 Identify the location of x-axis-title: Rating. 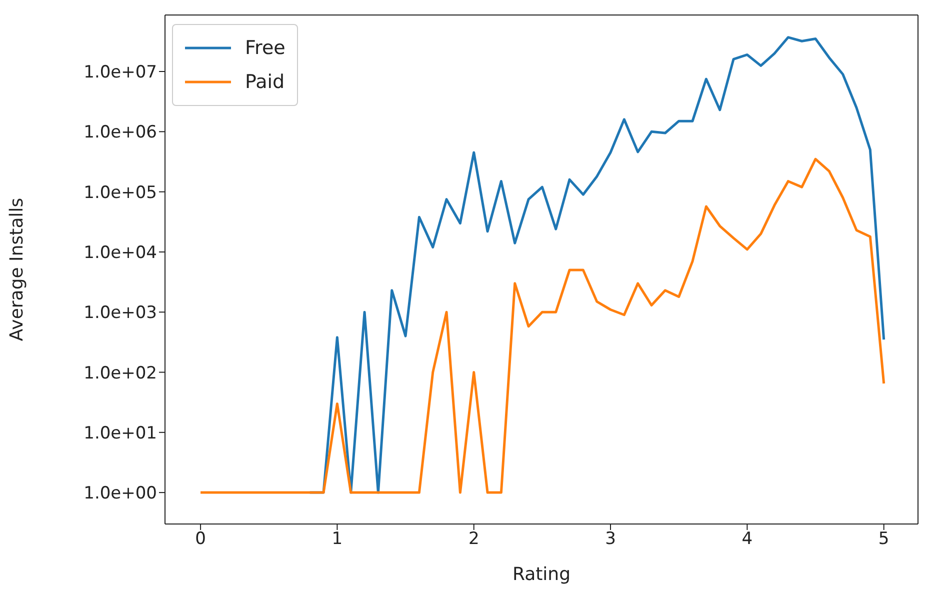
(541, 574).